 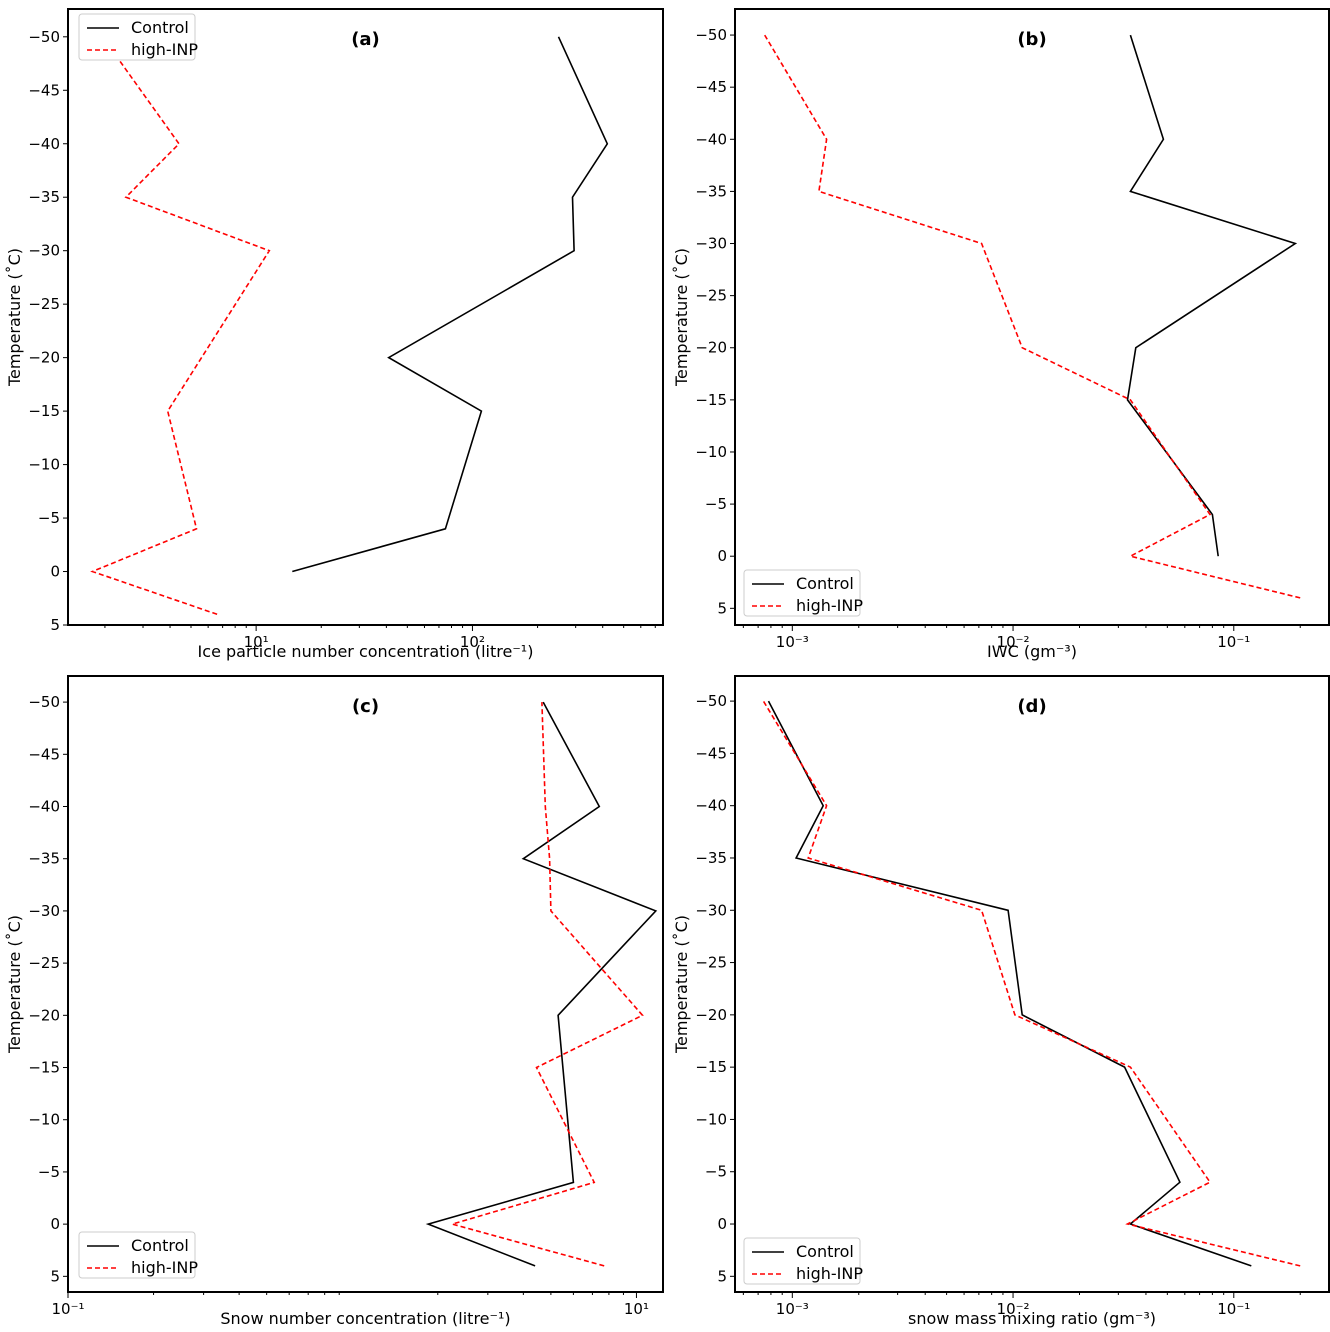 I want to click on panel-label: (a), so click(x=365, y=39).